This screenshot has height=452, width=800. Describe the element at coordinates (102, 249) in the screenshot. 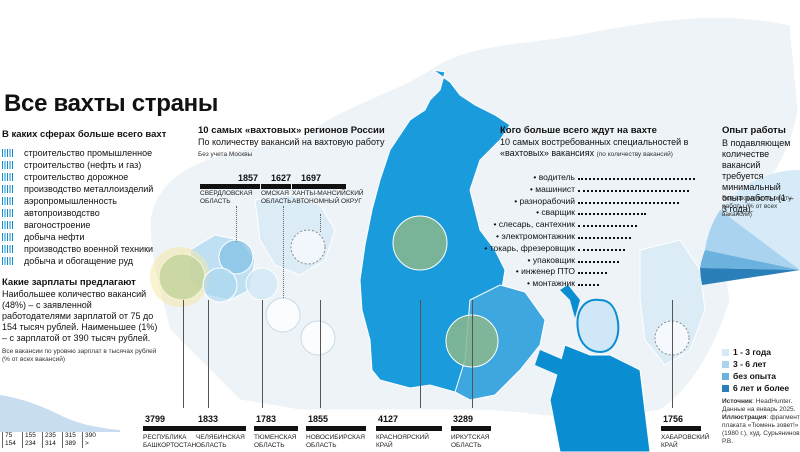

I see `sector-item: производство военной техники` at that location.